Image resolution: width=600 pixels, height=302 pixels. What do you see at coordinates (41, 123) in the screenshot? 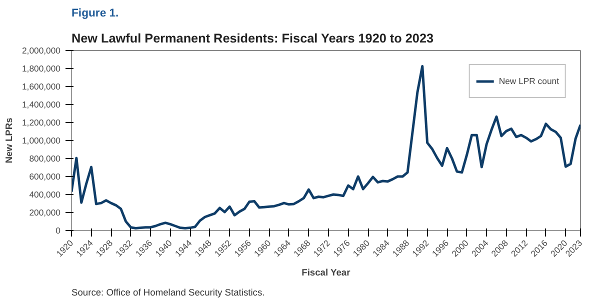
I see `y-tick-label: 1,200,000` at bounding box center [41, 123].